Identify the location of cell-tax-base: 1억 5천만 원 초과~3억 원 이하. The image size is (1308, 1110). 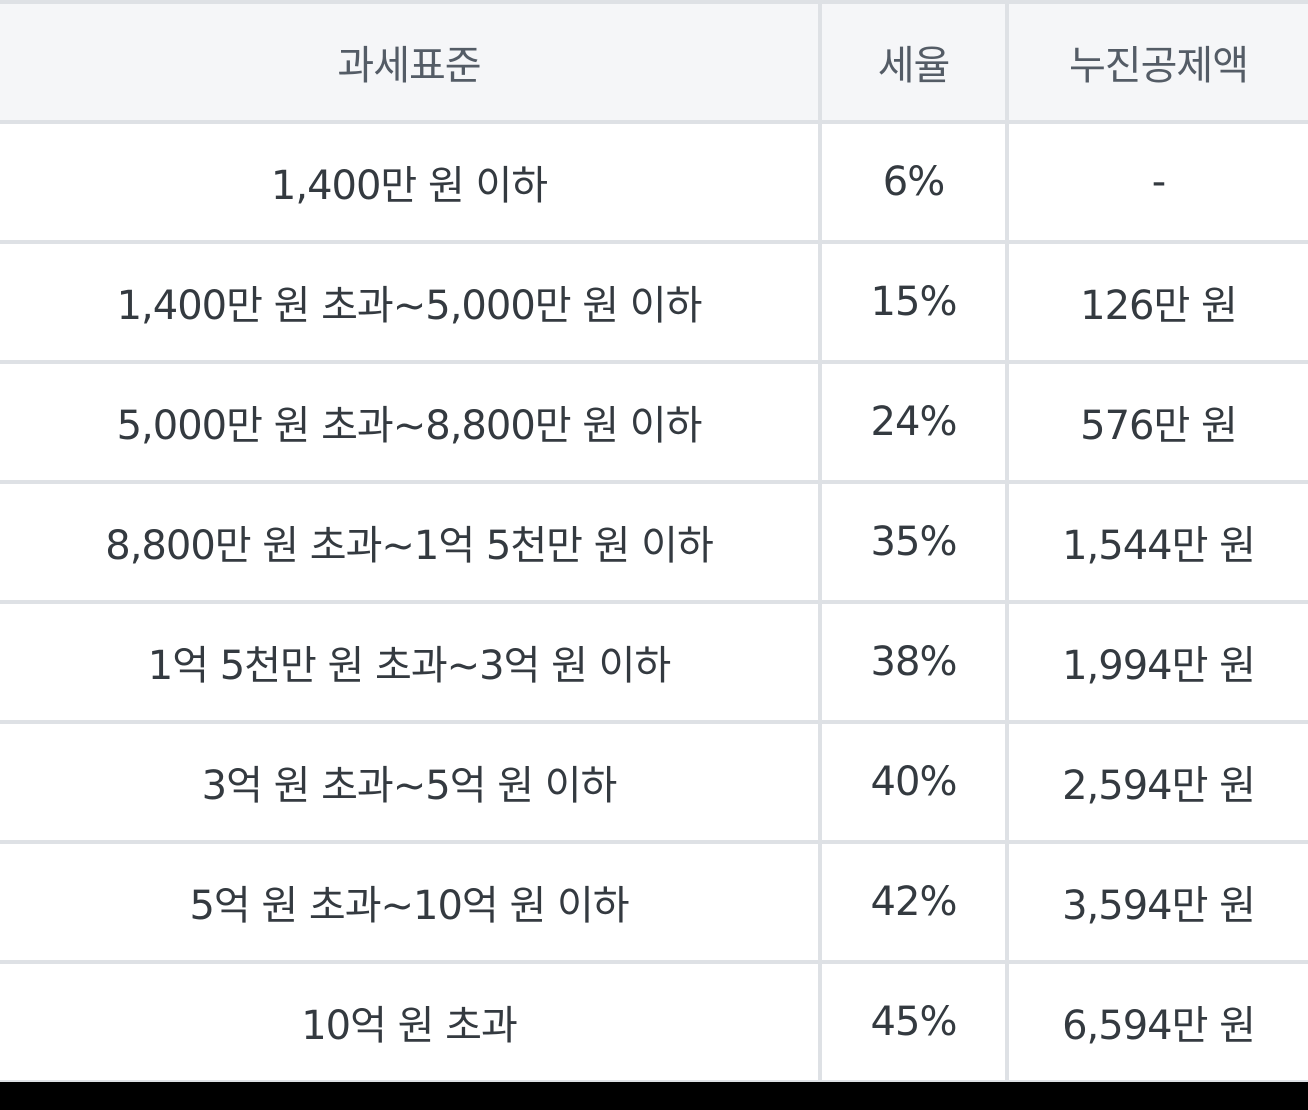
(411, 662).